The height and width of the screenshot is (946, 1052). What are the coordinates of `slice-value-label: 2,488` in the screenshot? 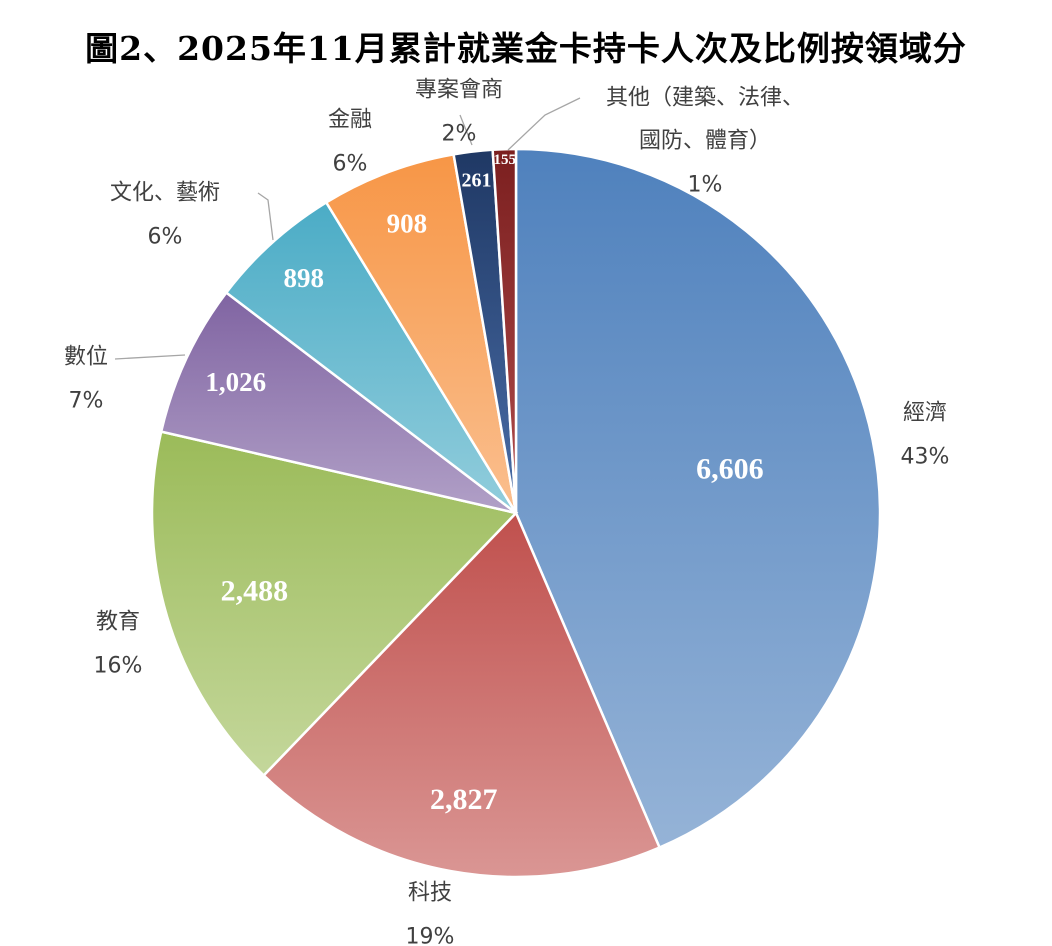 It's located at (255, 591).